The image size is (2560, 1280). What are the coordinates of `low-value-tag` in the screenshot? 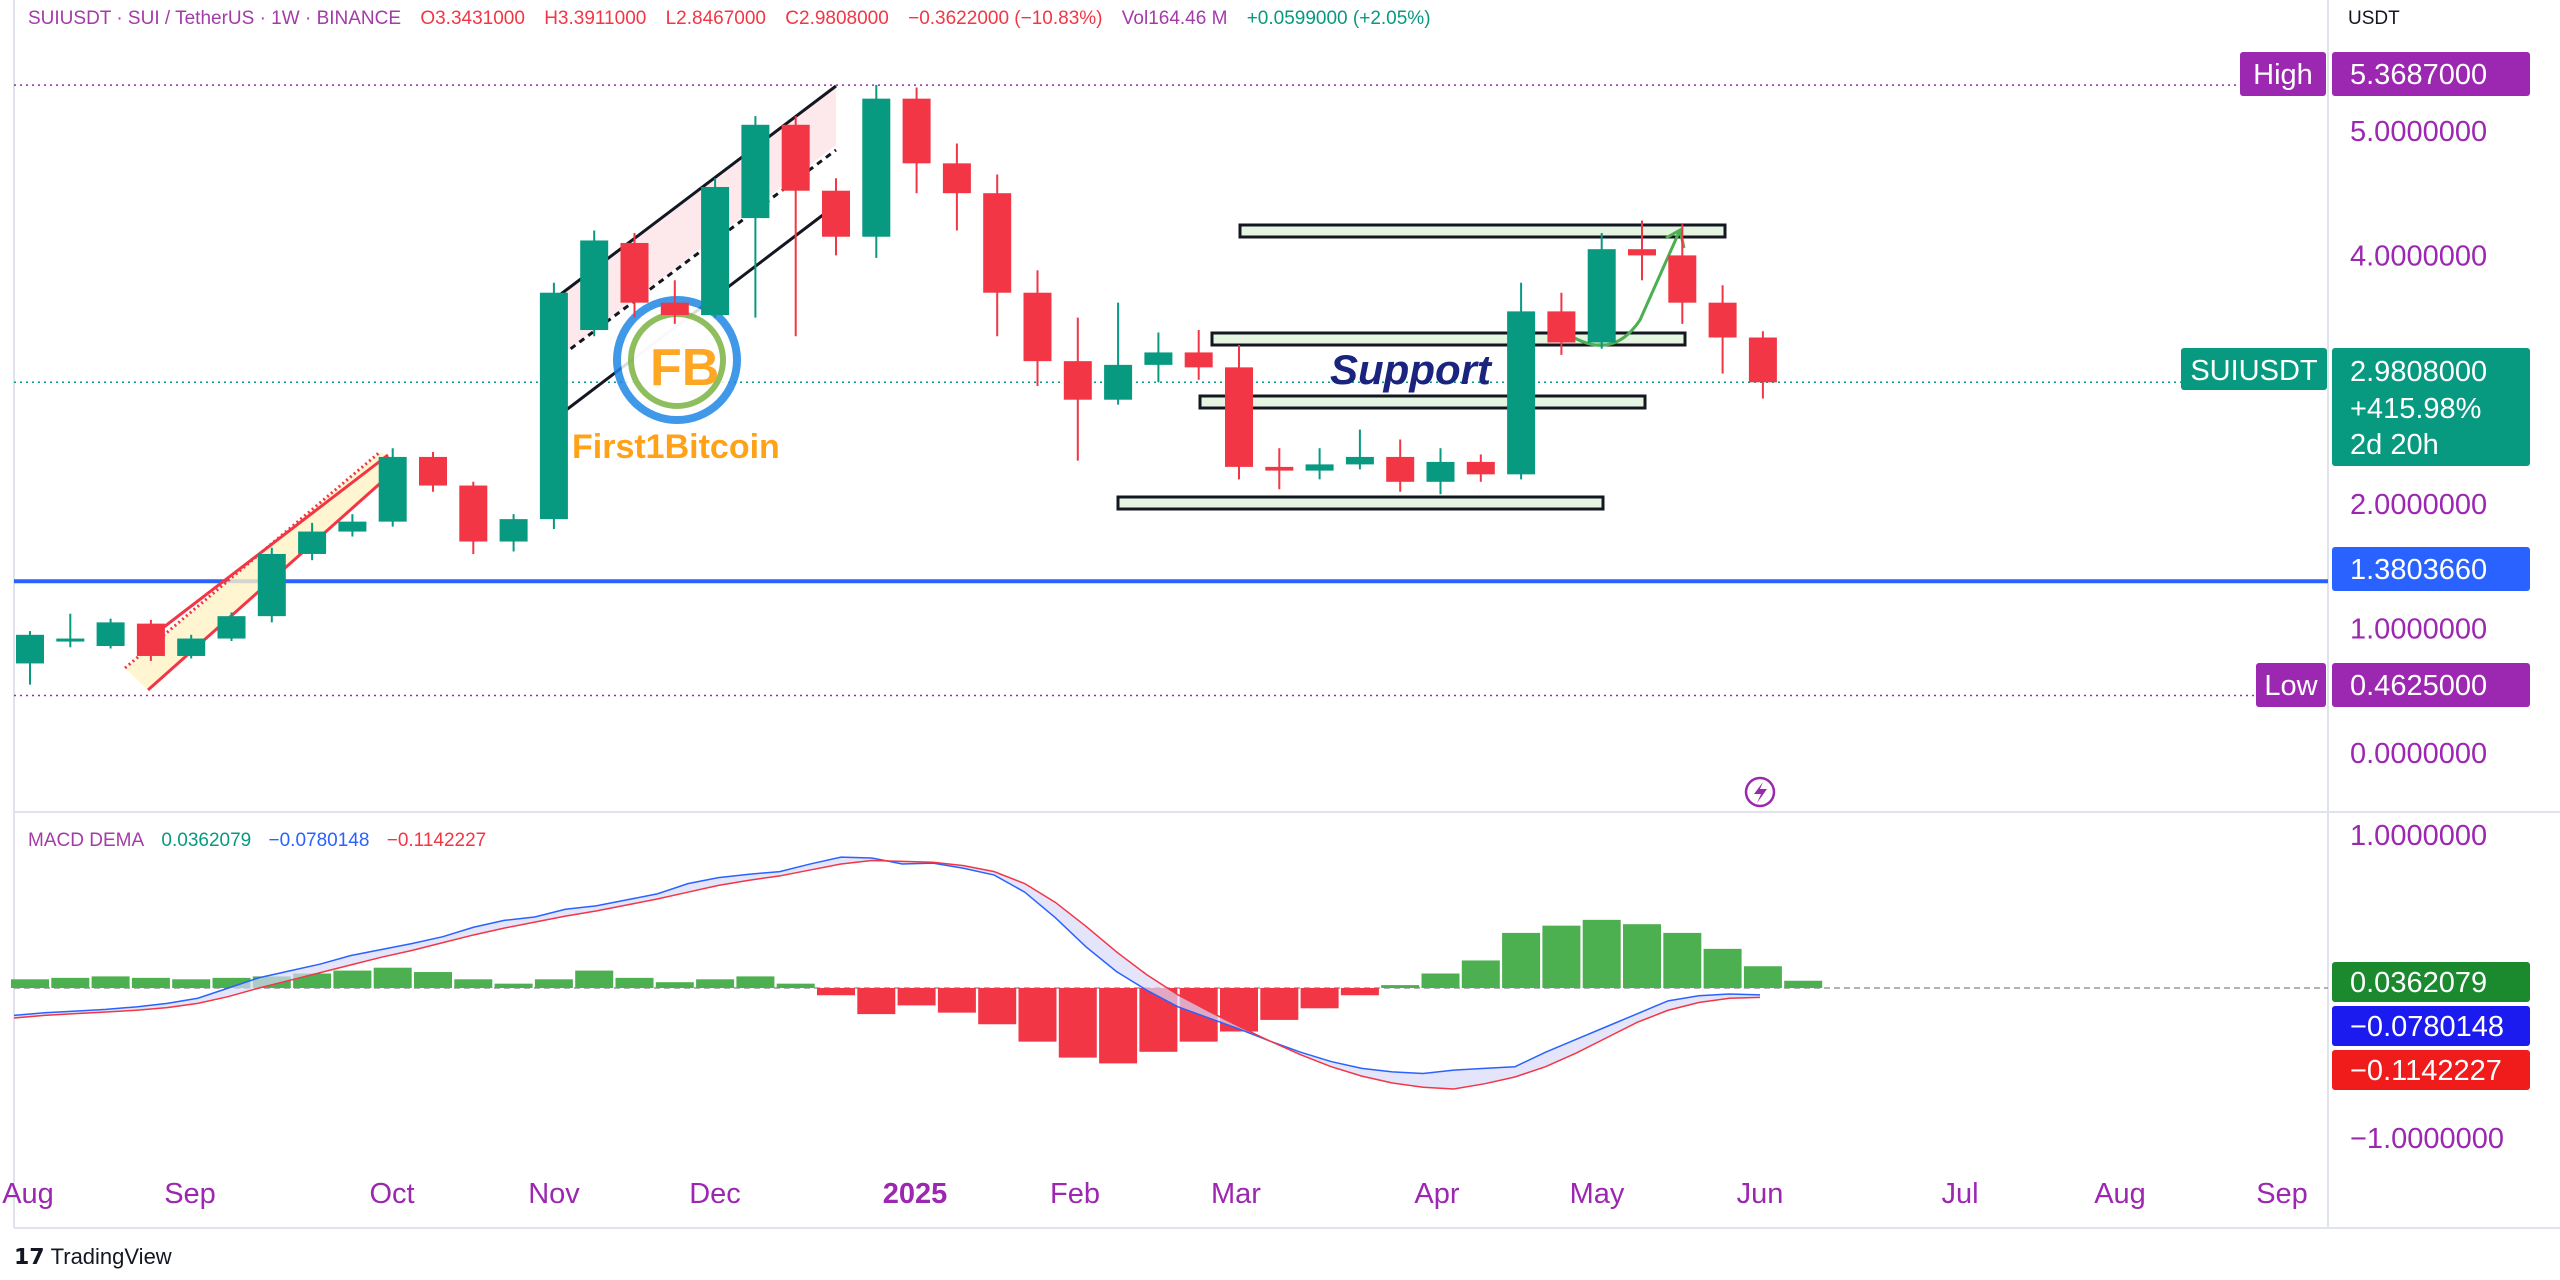 It's located at (2431, 685).